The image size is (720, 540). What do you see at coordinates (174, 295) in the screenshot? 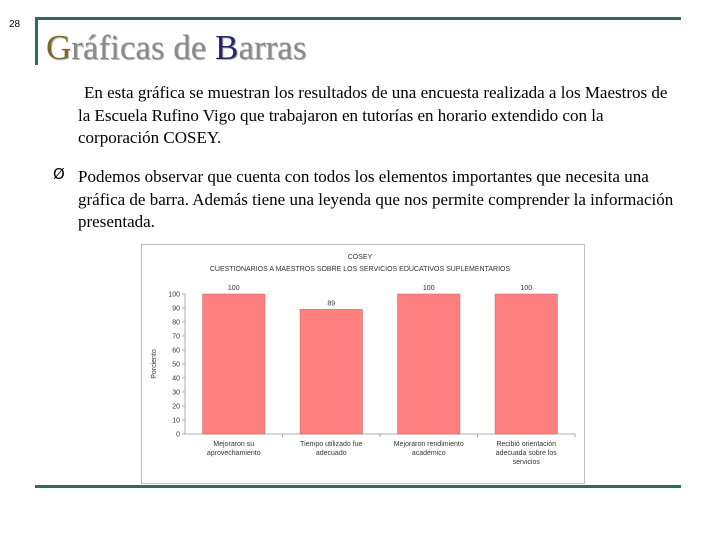
I see `y-tick-label: 100` at bounding box center [174, 295].